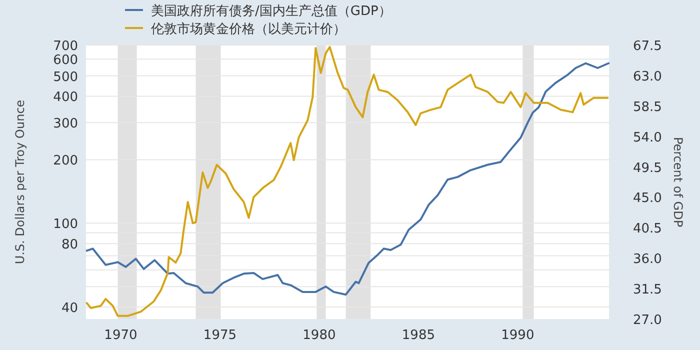 Image resolution: width=700 pixels, height=350 pixels. Describe the element at coordinates (220, 335) in the screenshot. I see `x-tick-label: 1975` at that location.